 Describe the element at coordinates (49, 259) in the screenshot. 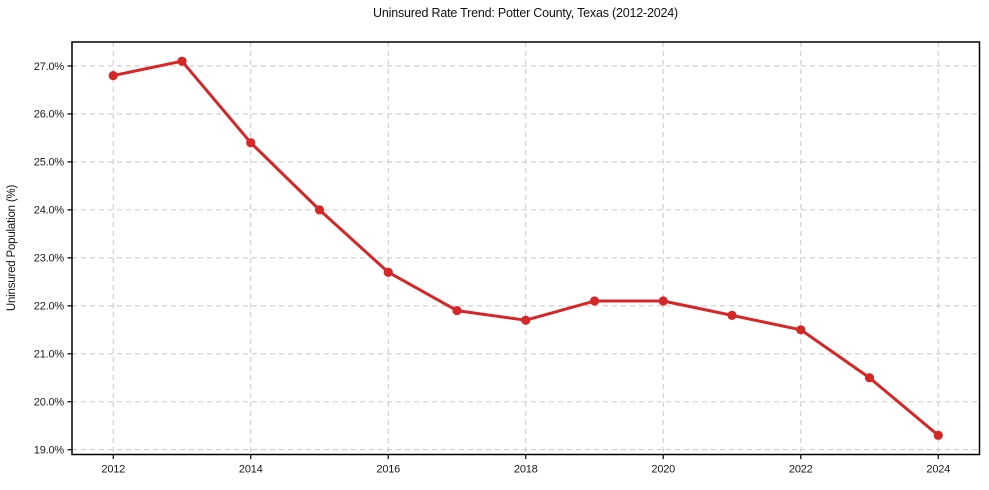

I see `y-tick-label: 23.0%` at that location.